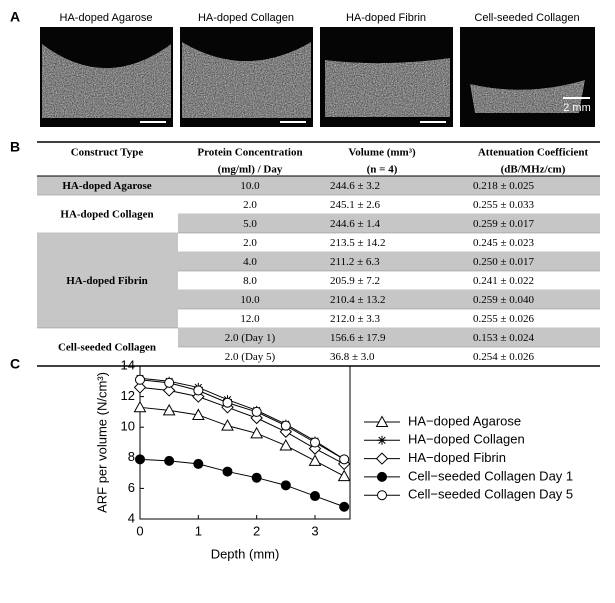 Image resolution: width=615 pixels, height=603 pixels. What do you see at coordinates (490, 475) in the screenshot?
I see `legend-label: Cell−seeded Collagen Day 1` at bounding box center [490, 475].